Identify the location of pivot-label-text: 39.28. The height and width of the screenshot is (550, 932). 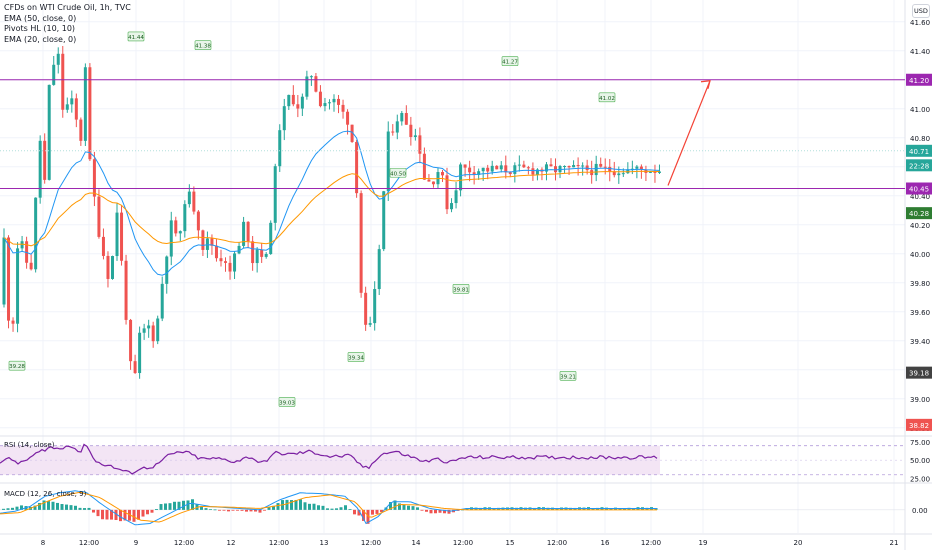
(17, 367).